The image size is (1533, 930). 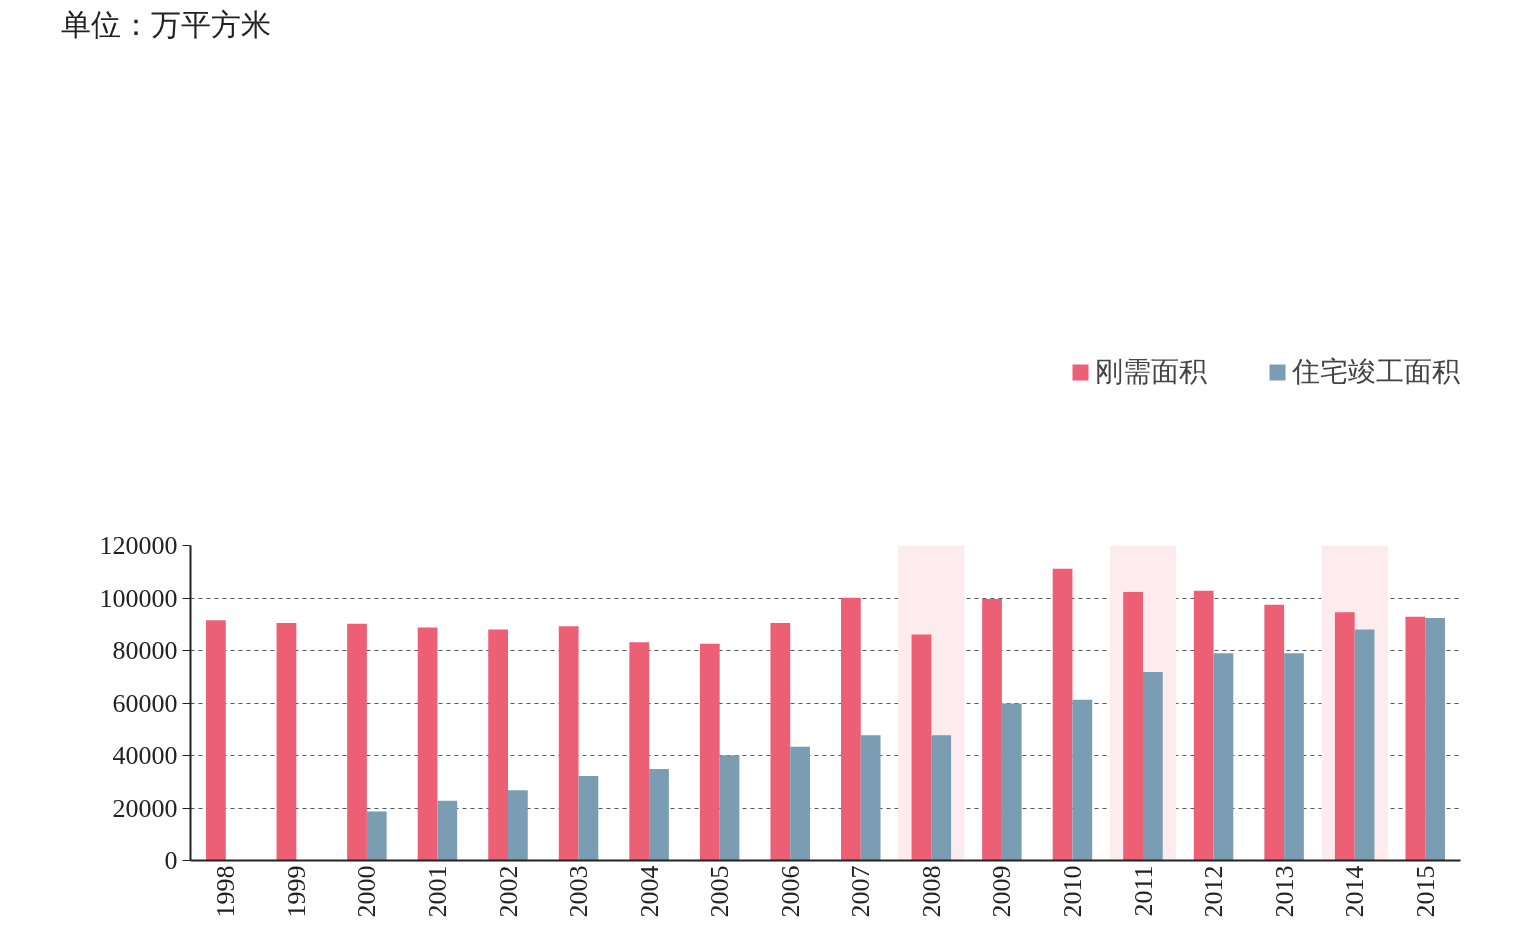 What do you see at coordinates (1425, 891) in the screenshot?
I see `x-tick-label: 2015` at bounding box center [1425, 891].